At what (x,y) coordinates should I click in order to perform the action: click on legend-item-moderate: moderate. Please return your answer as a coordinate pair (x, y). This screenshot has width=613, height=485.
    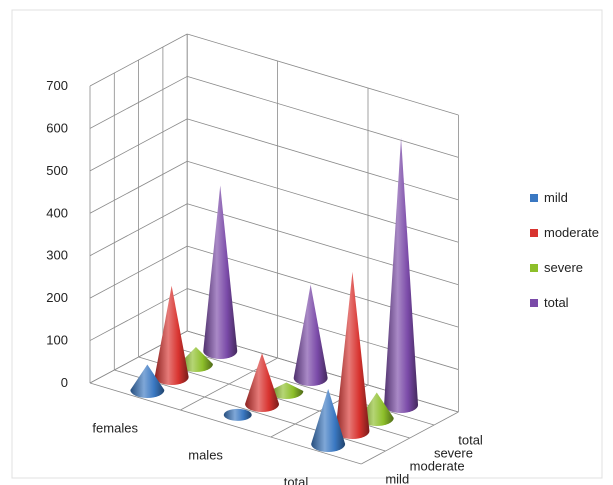
    Looking at the image, I should click on (564, 232).